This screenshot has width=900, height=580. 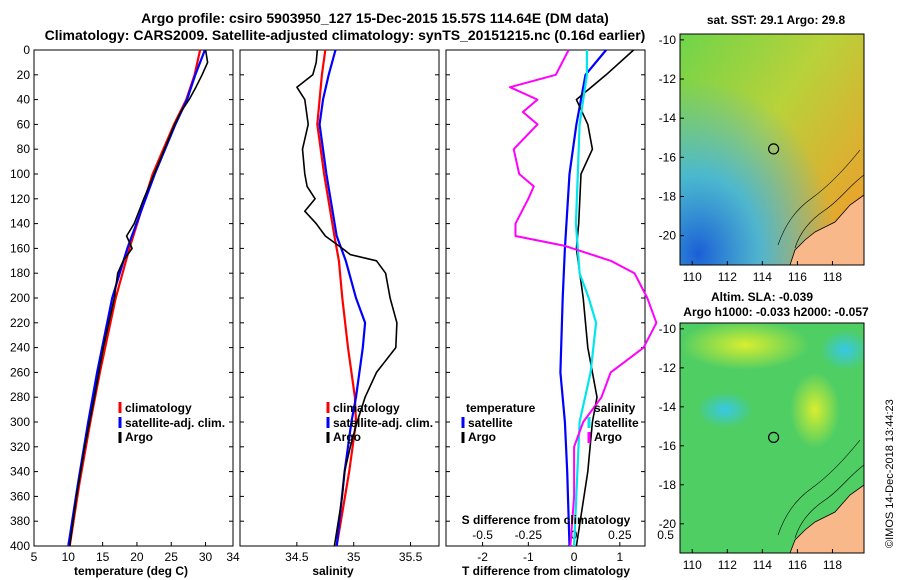 What do you see at coordinates (24, 124) in the screenshot?
I see `y-tick-label: 60` at bounding box center [24, 124].